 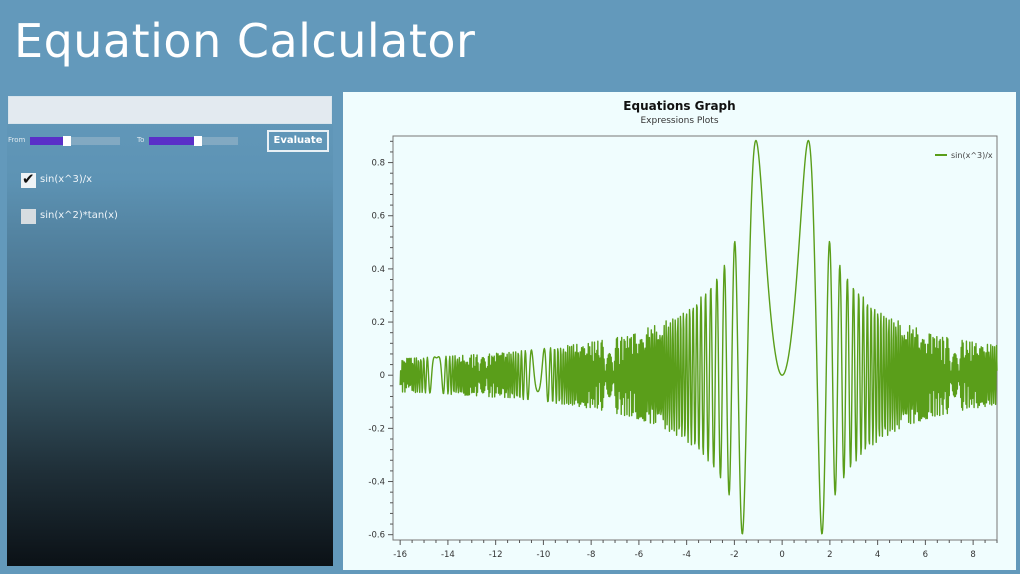 What do you see at coordinates (173, 141) in the screenshot?
I see `to-slider-fill` at bounding box center [173, 141].